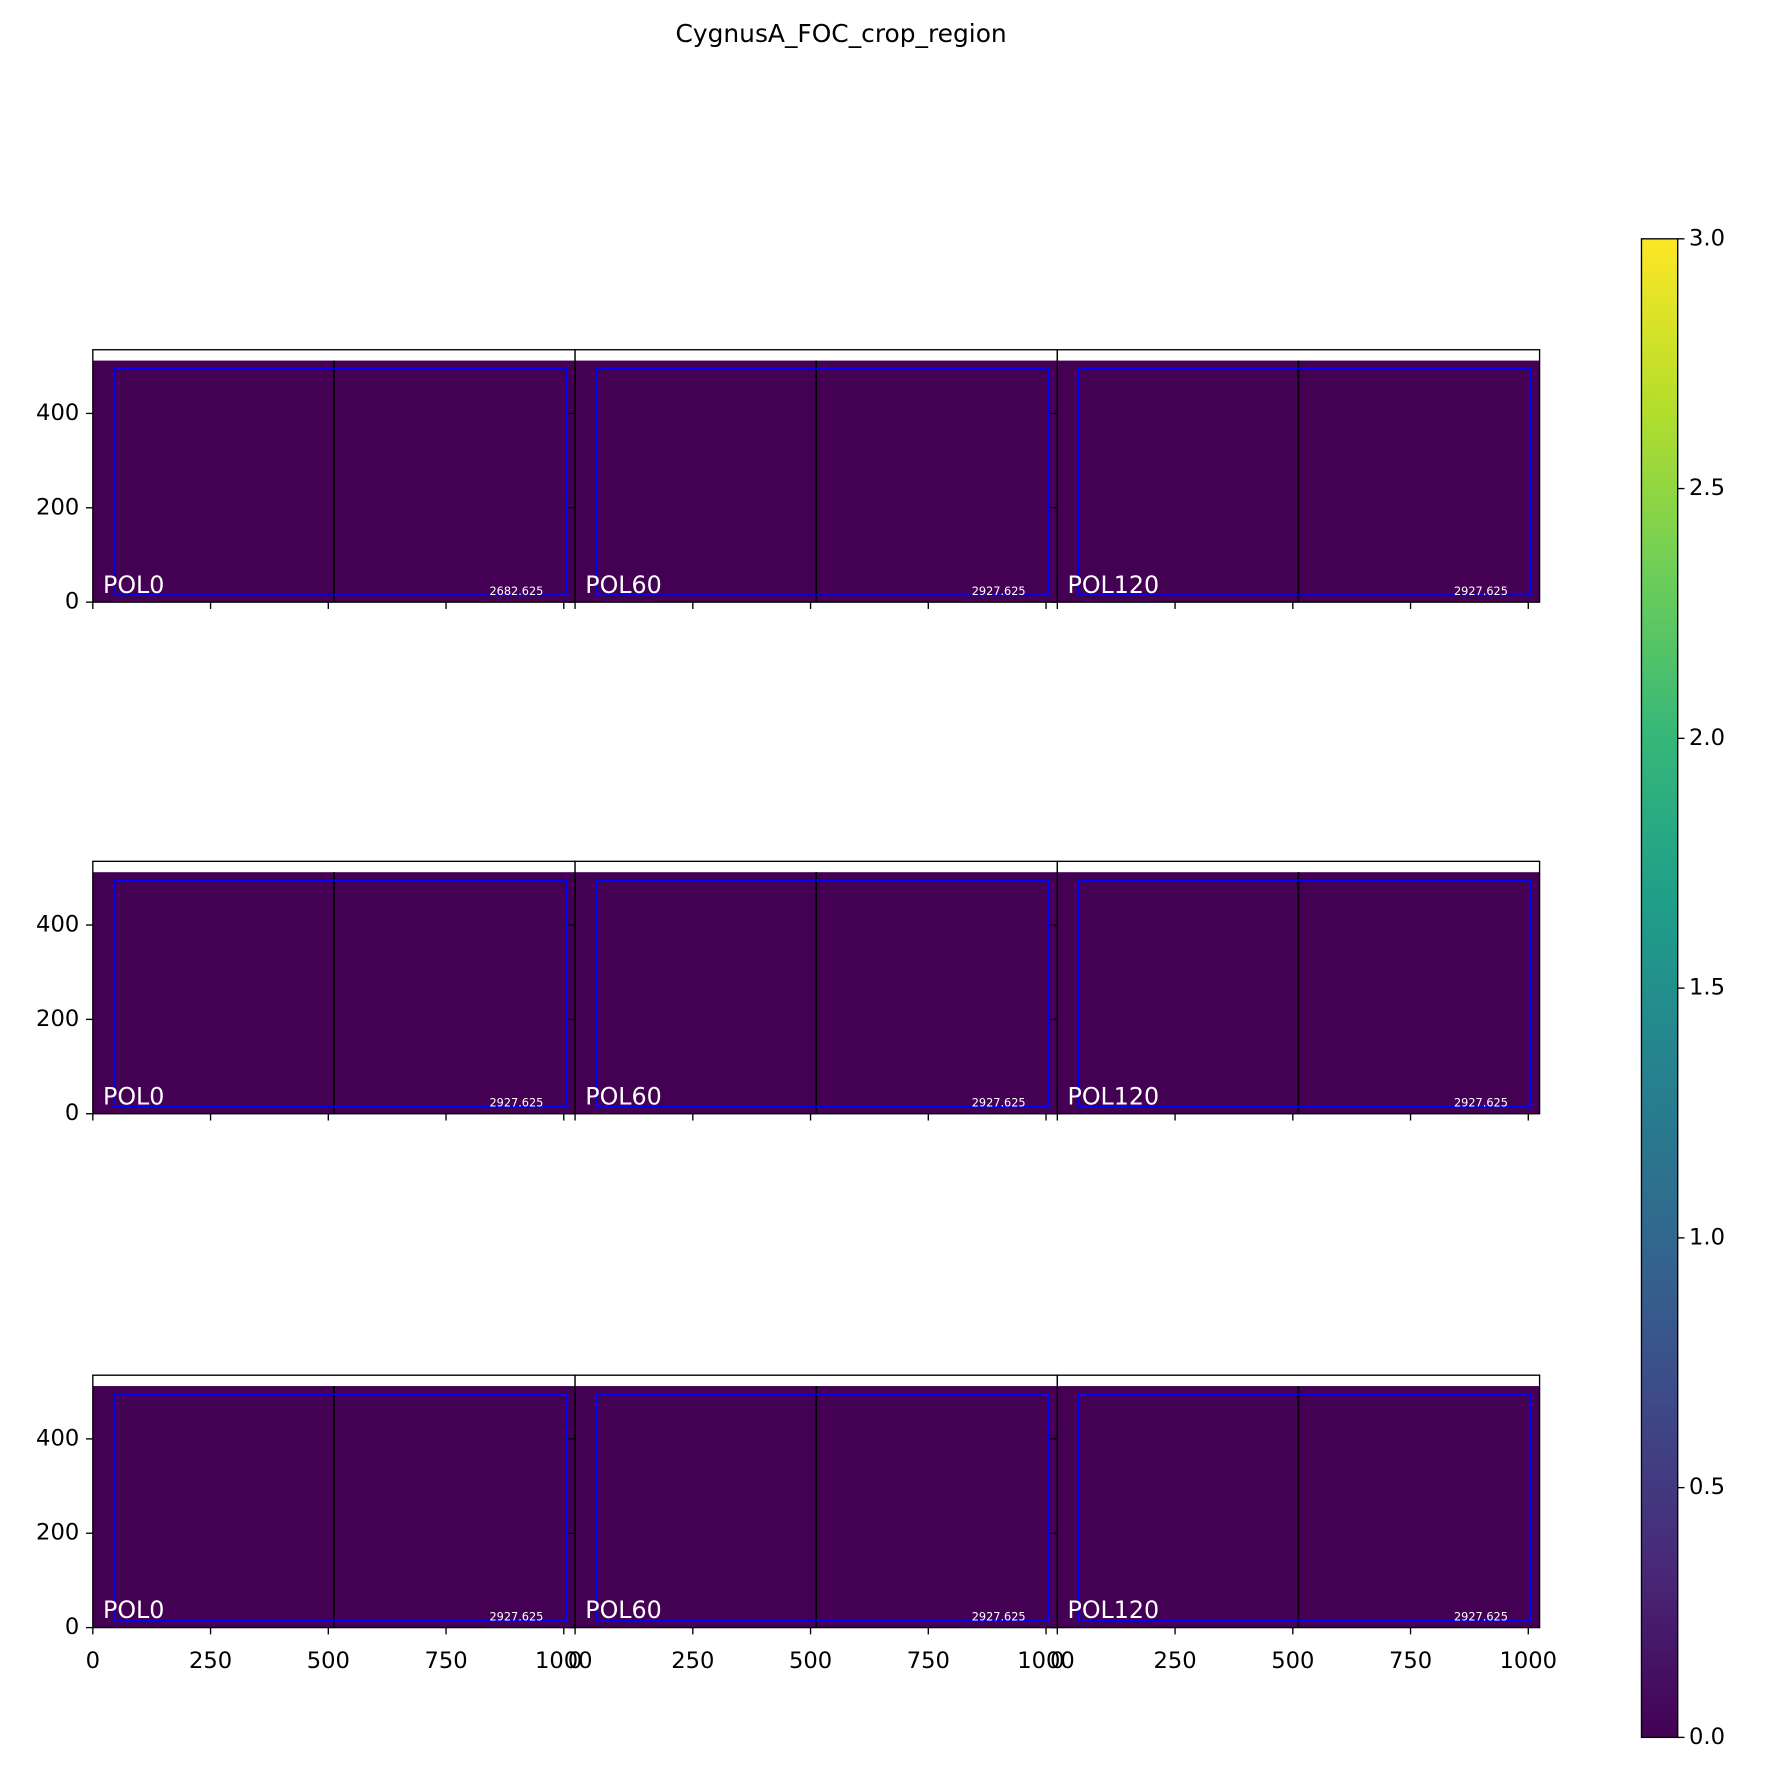 The width and height of the screenshot is (1766, 1777). What do you see at coordinates (1707, 1237) in the screenshot?
I see `colorbar-tick-label: 1.0` at bounding box center [1707, 1237].